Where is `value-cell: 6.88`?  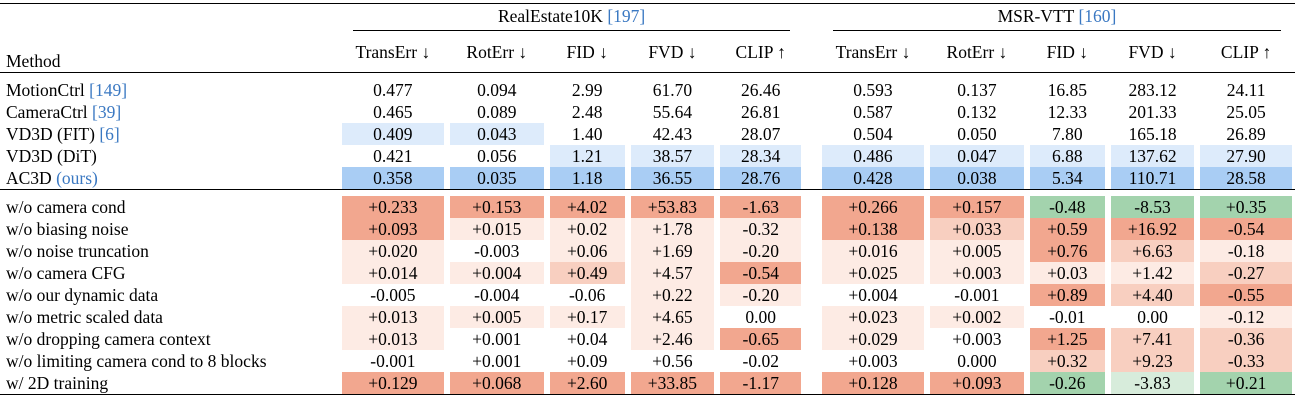
value-cell: 6.88 is located at coordinates (1067, 156).